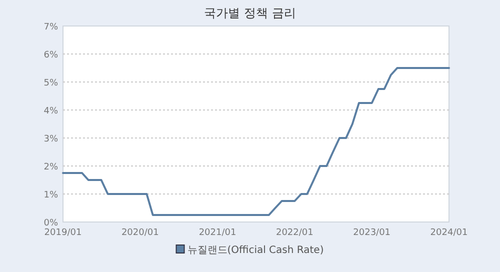  Describe the element at coordinates (295, 233) in the screenshot. I see `x-tick-label: 2022/01` at that location.